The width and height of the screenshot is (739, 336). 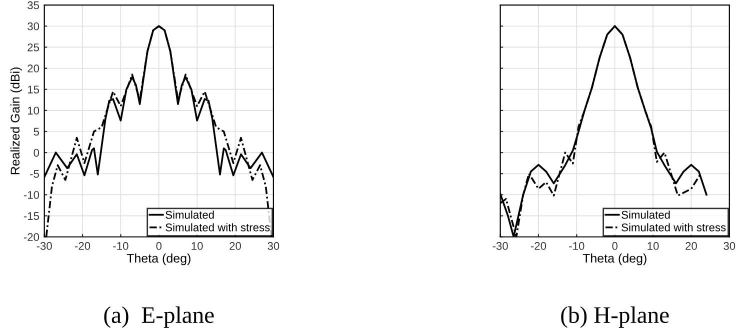 I want to click on y-tick-label: -10, so click(x=32, y=194).